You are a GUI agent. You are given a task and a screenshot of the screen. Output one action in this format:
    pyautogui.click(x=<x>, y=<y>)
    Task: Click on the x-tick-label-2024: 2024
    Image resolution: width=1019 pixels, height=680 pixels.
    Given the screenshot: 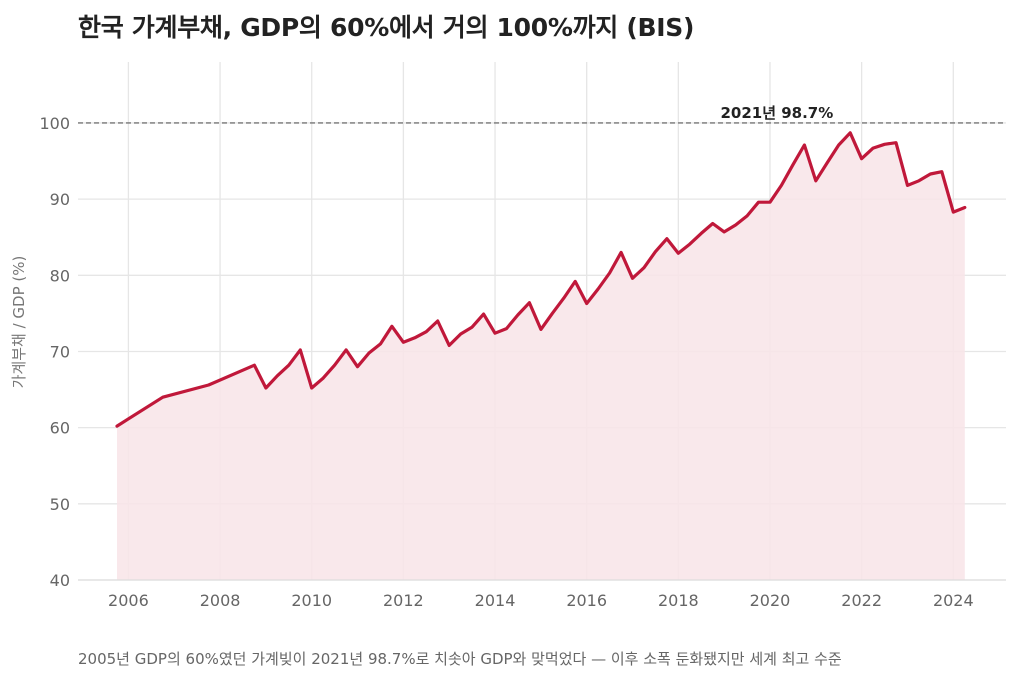 What is the action you would take?
    pyautogui.click(x=953, y=600)
    